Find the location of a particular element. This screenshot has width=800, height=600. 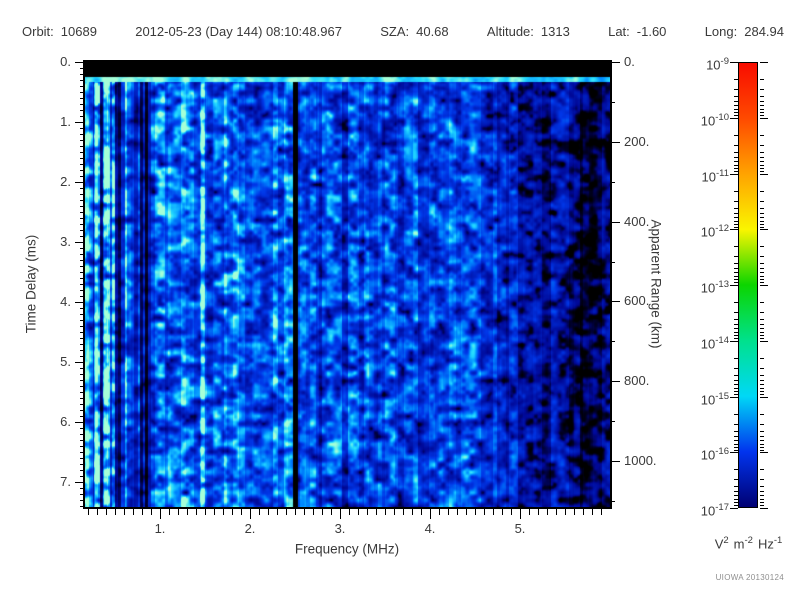

colorbar-tick-label: 10-16 is located at coordinates (710, 453).